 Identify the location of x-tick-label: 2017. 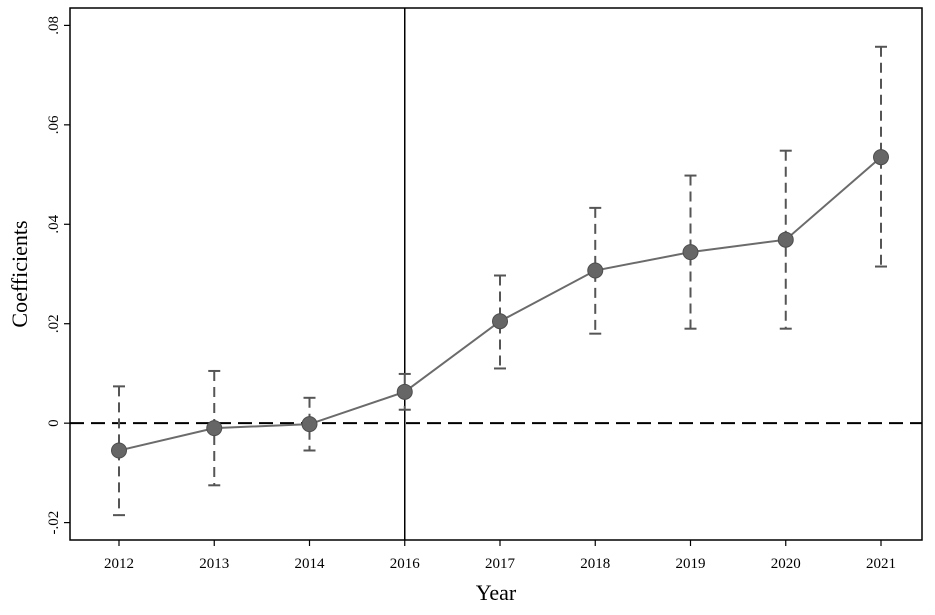
(500, 564).